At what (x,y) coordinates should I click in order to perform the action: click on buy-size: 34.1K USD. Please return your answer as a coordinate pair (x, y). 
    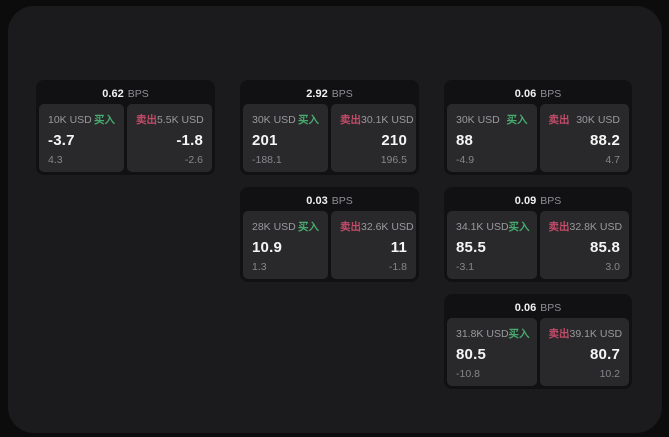
    Looking at the image, I should click on (482, 226).